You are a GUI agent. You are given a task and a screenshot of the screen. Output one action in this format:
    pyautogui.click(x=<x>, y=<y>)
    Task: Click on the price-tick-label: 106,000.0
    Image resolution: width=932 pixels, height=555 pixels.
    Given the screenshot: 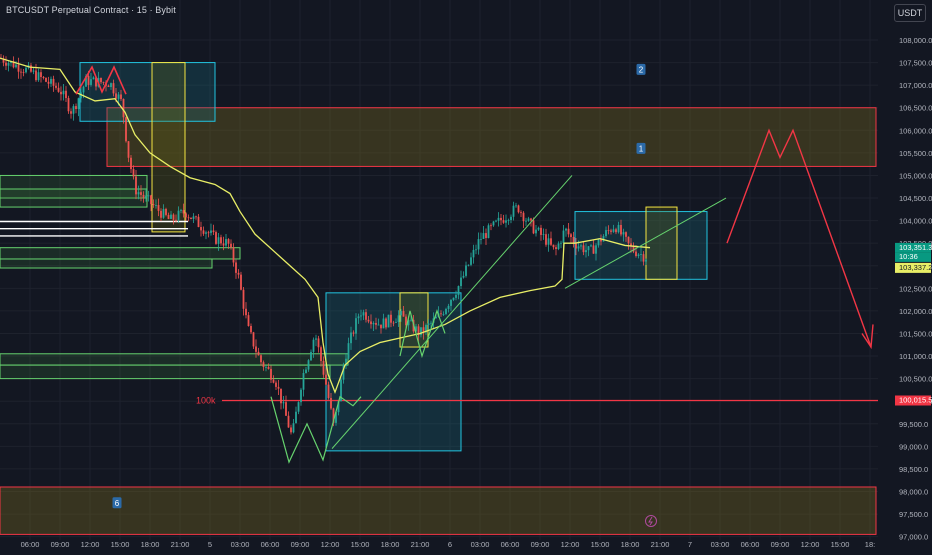 What is the action you would take?
    pyautogui.click(x=915, y=130)
    